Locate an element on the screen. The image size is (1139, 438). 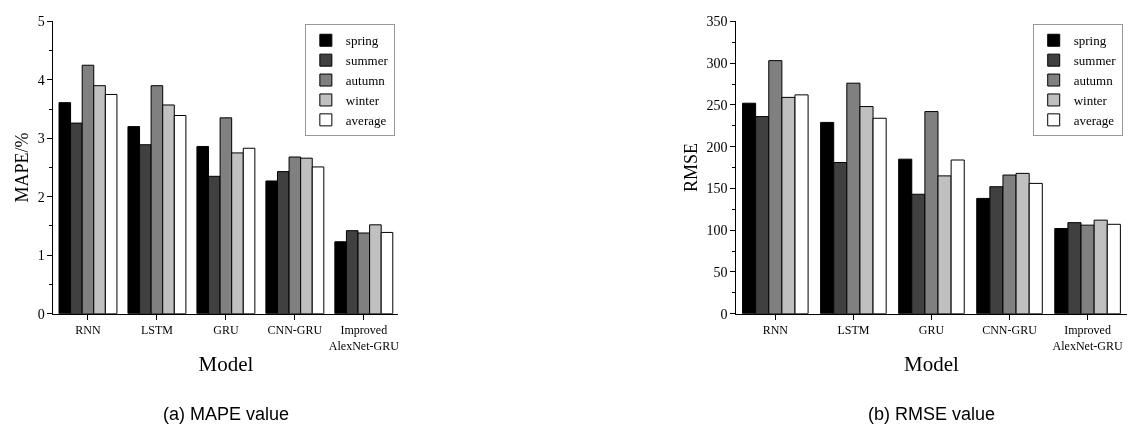
text: (b) RMSE value is located at coordinates (932, 414).